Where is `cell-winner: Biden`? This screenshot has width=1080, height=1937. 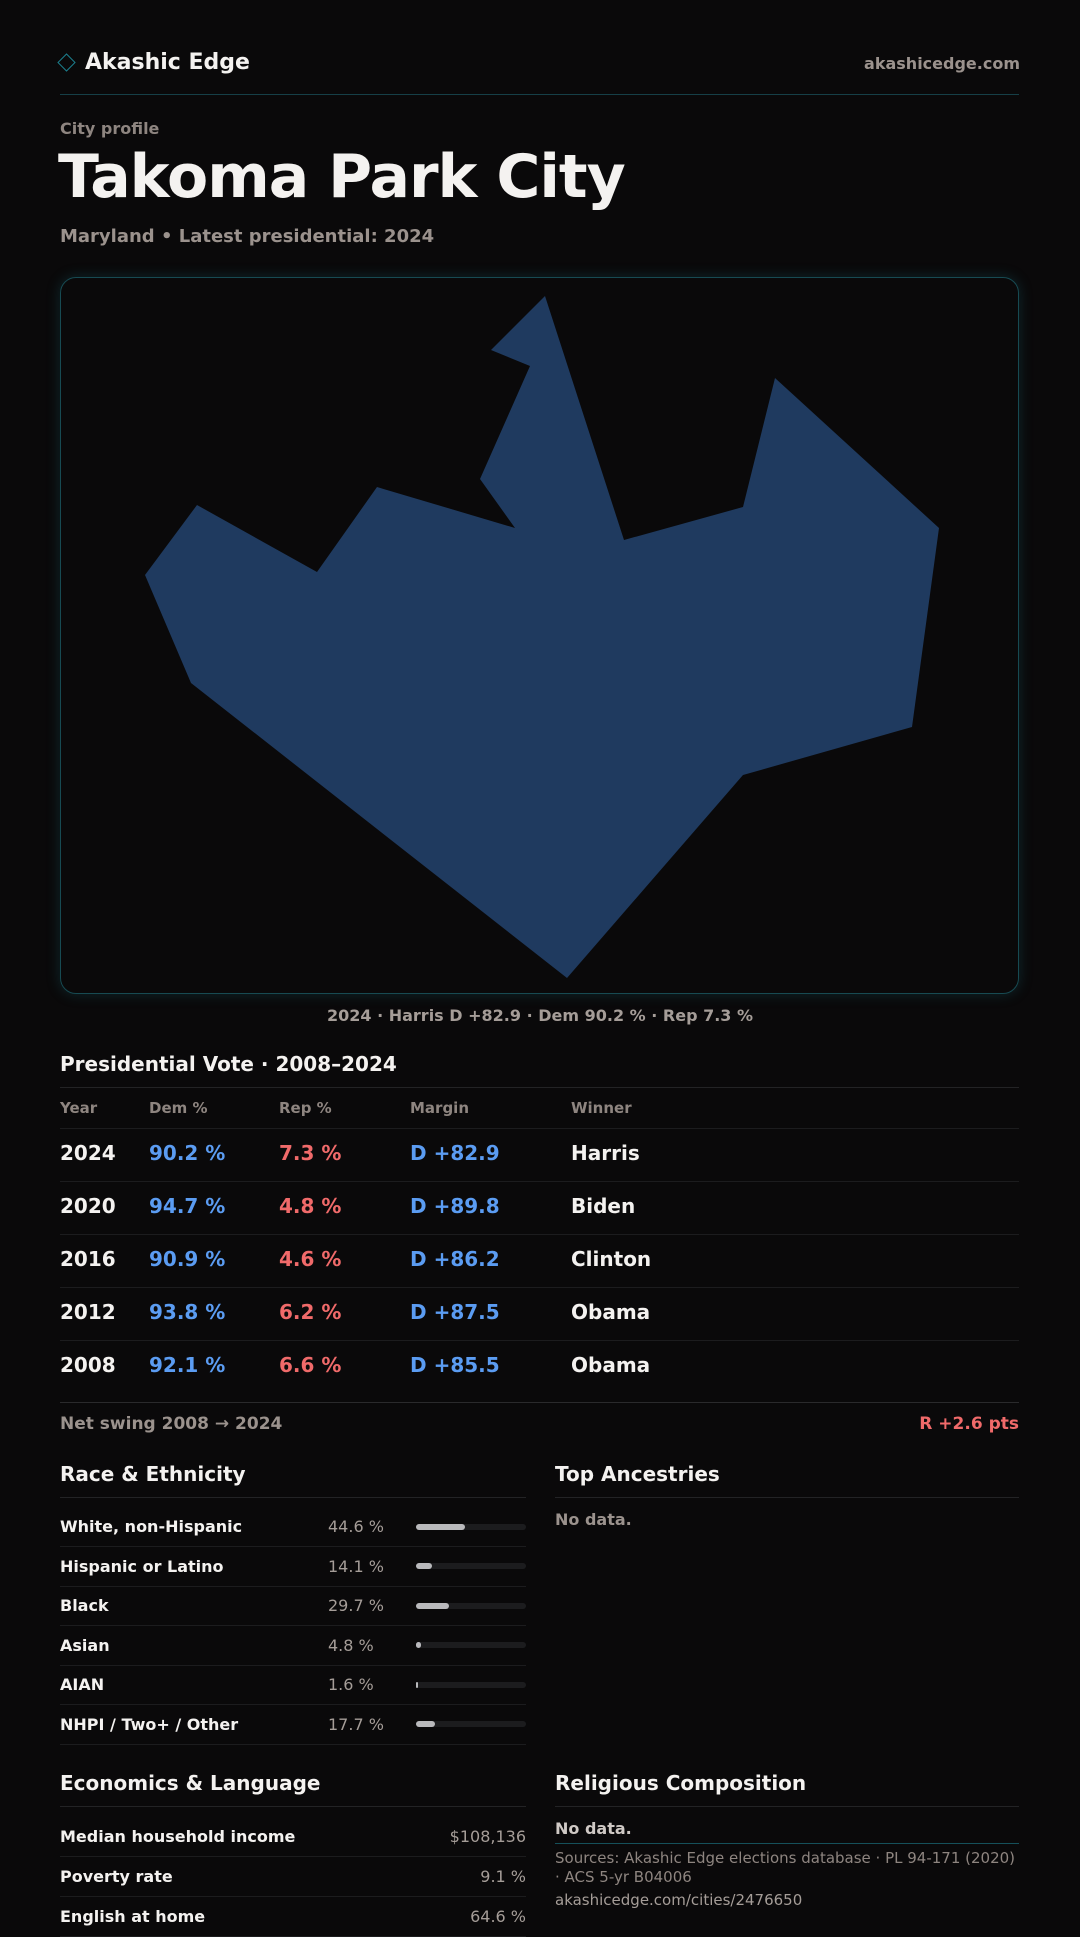 cell-winner: Biden is located at coordinates (603, 1206).